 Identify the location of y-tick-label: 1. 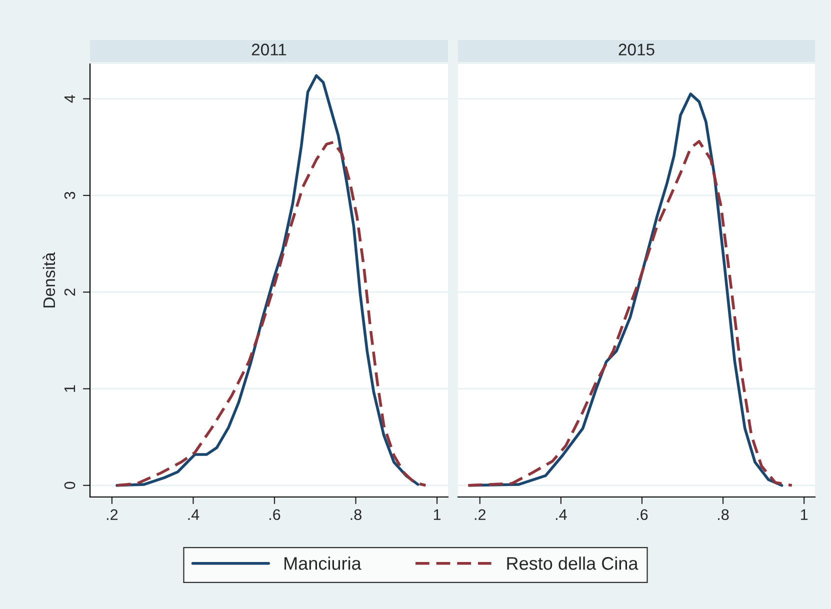
(70, 388).